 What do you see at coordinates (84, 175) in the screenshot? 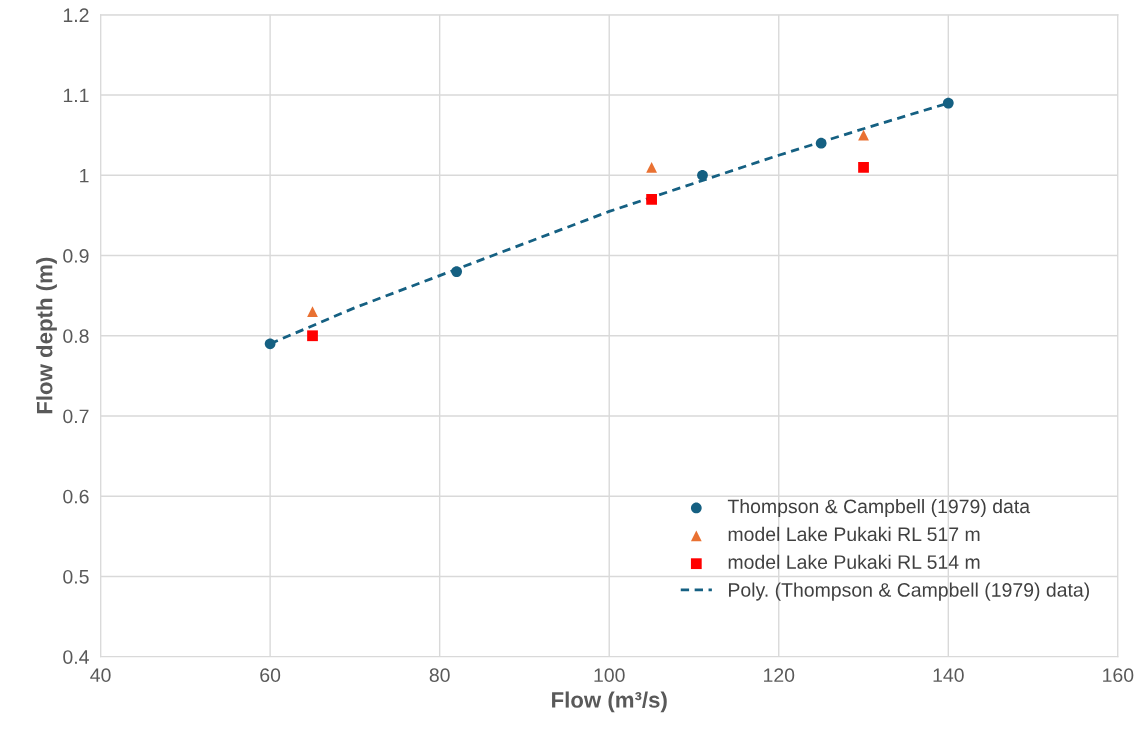
I see `y-tick-label: 1` at bounding box center [84, 175].